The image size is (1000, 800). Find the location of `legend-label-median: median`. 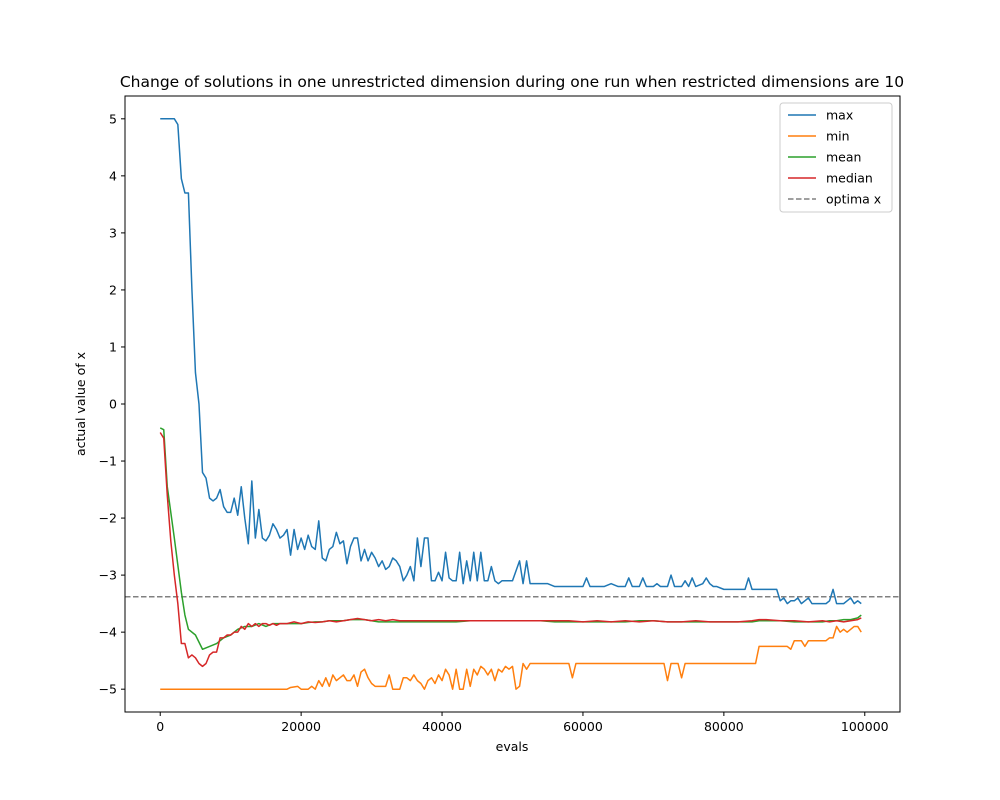

legend-label-median: median is located at coordinates (849, 178).